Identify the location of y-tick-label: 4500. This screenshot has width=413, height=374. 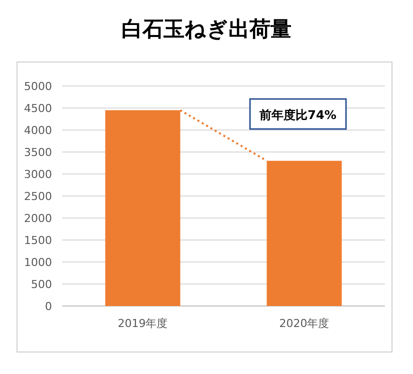
(38, 108).